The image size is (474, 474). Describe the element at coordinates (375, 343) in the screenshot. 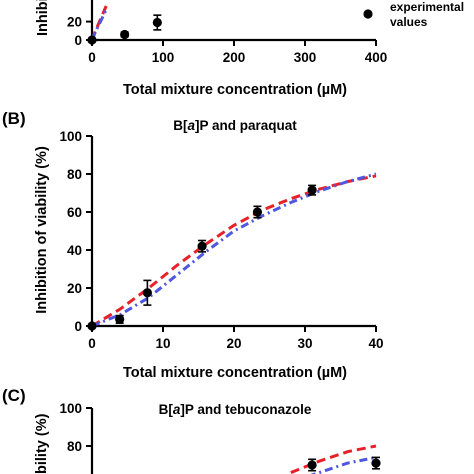

I see `x-tick-label: 40` at that location.